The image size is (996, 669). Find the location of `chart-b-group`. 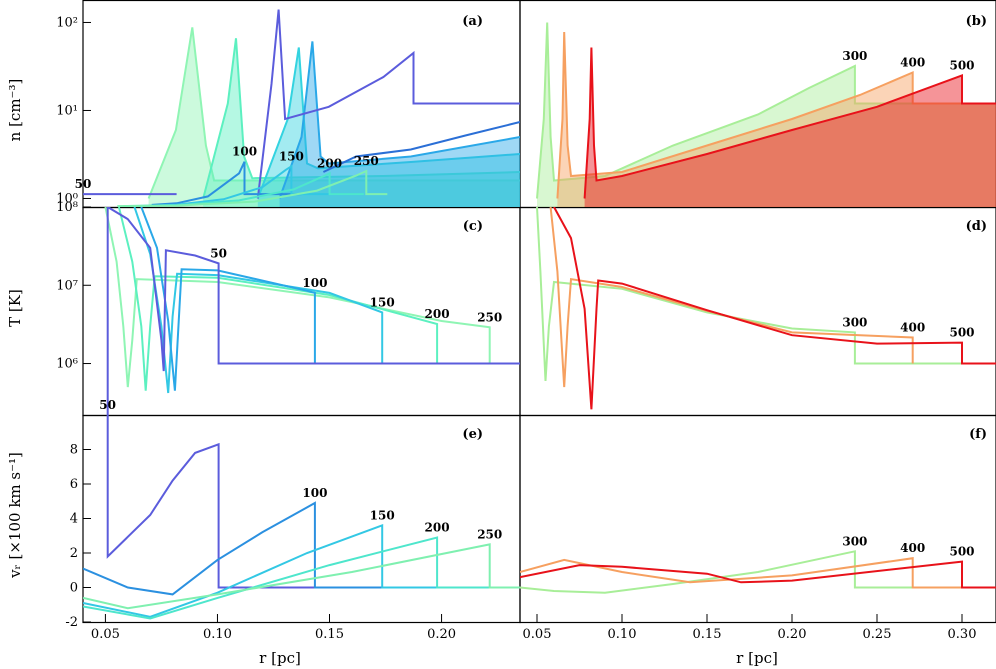

chart-b-group is located at coordinates (766, 114).